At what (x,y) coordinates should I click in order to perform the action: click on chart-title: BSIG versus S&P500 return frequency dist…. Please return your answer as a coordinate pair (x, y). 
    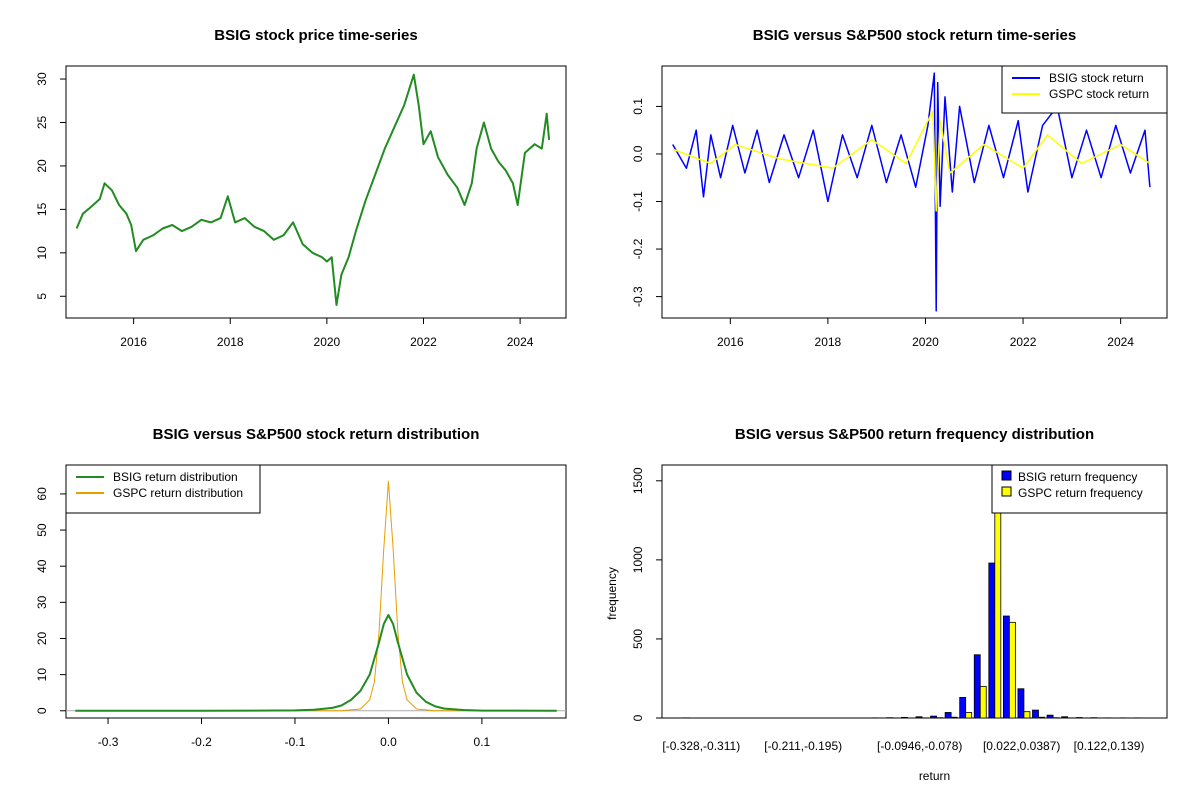
    Looking at the image, I should click on (914, 434).